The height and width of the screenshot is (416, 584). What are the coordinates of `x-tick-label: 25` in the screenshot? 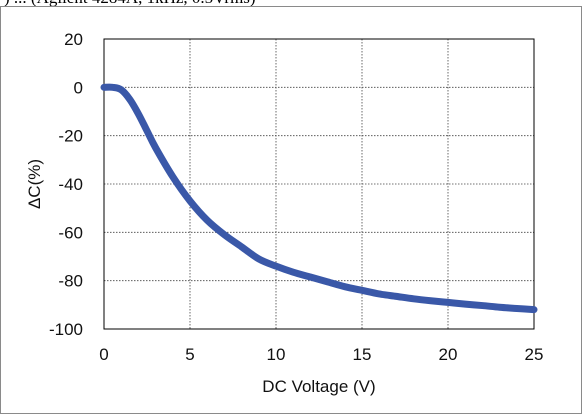 It's located at (534, 354).